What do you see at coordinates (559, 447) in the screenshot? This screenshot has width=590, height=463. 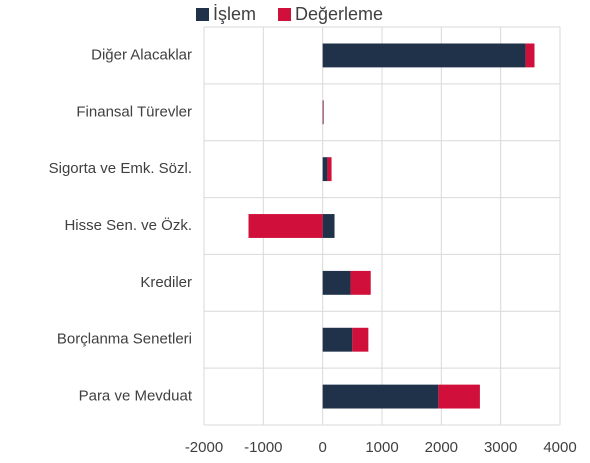 I see `x-tick-label: 4000` at bounding box center [559, 447].